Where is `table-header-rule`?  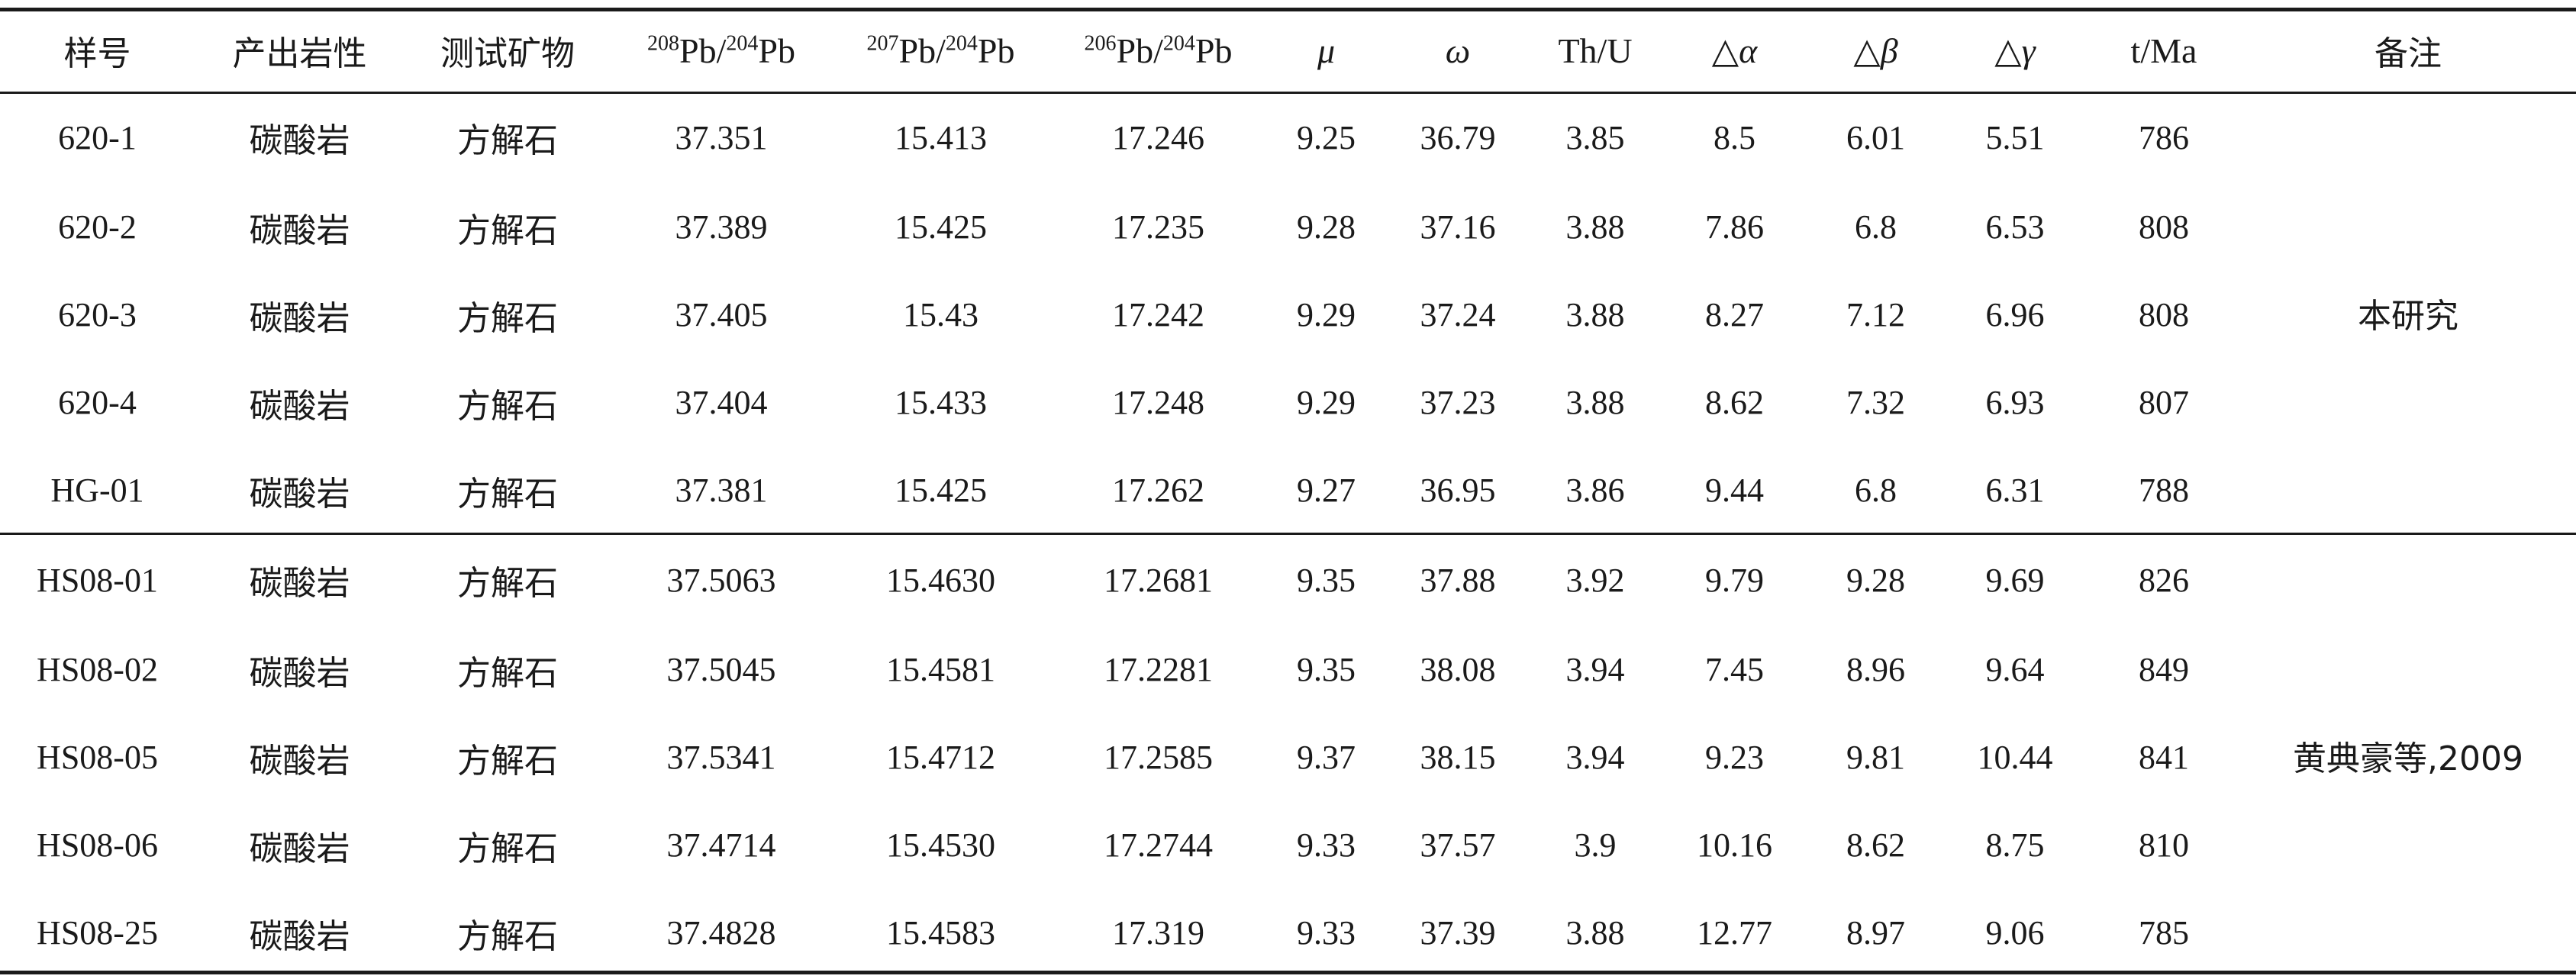
table-header-rule is located at coordinates (1288, 93).